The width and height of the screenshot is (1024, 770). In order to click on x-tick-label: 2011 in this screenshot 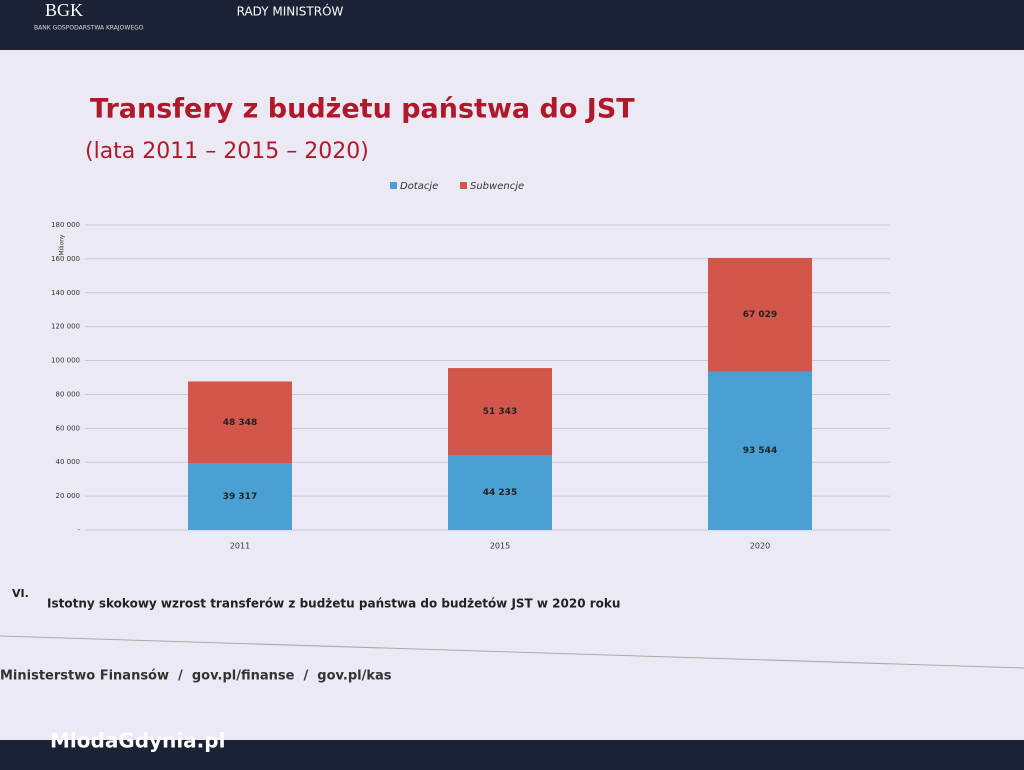, I will do `click(240, 546)`.